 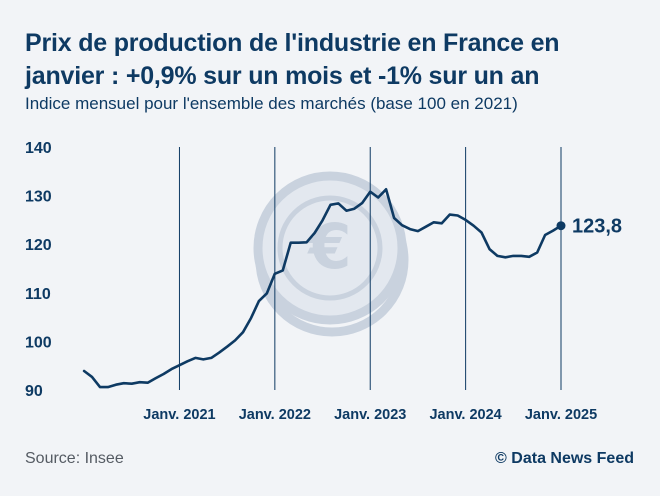 What do you see at coordinates (38, 197) in the screenshot?
I see `y-tick-label: 130` at bounding box center [38, 197].